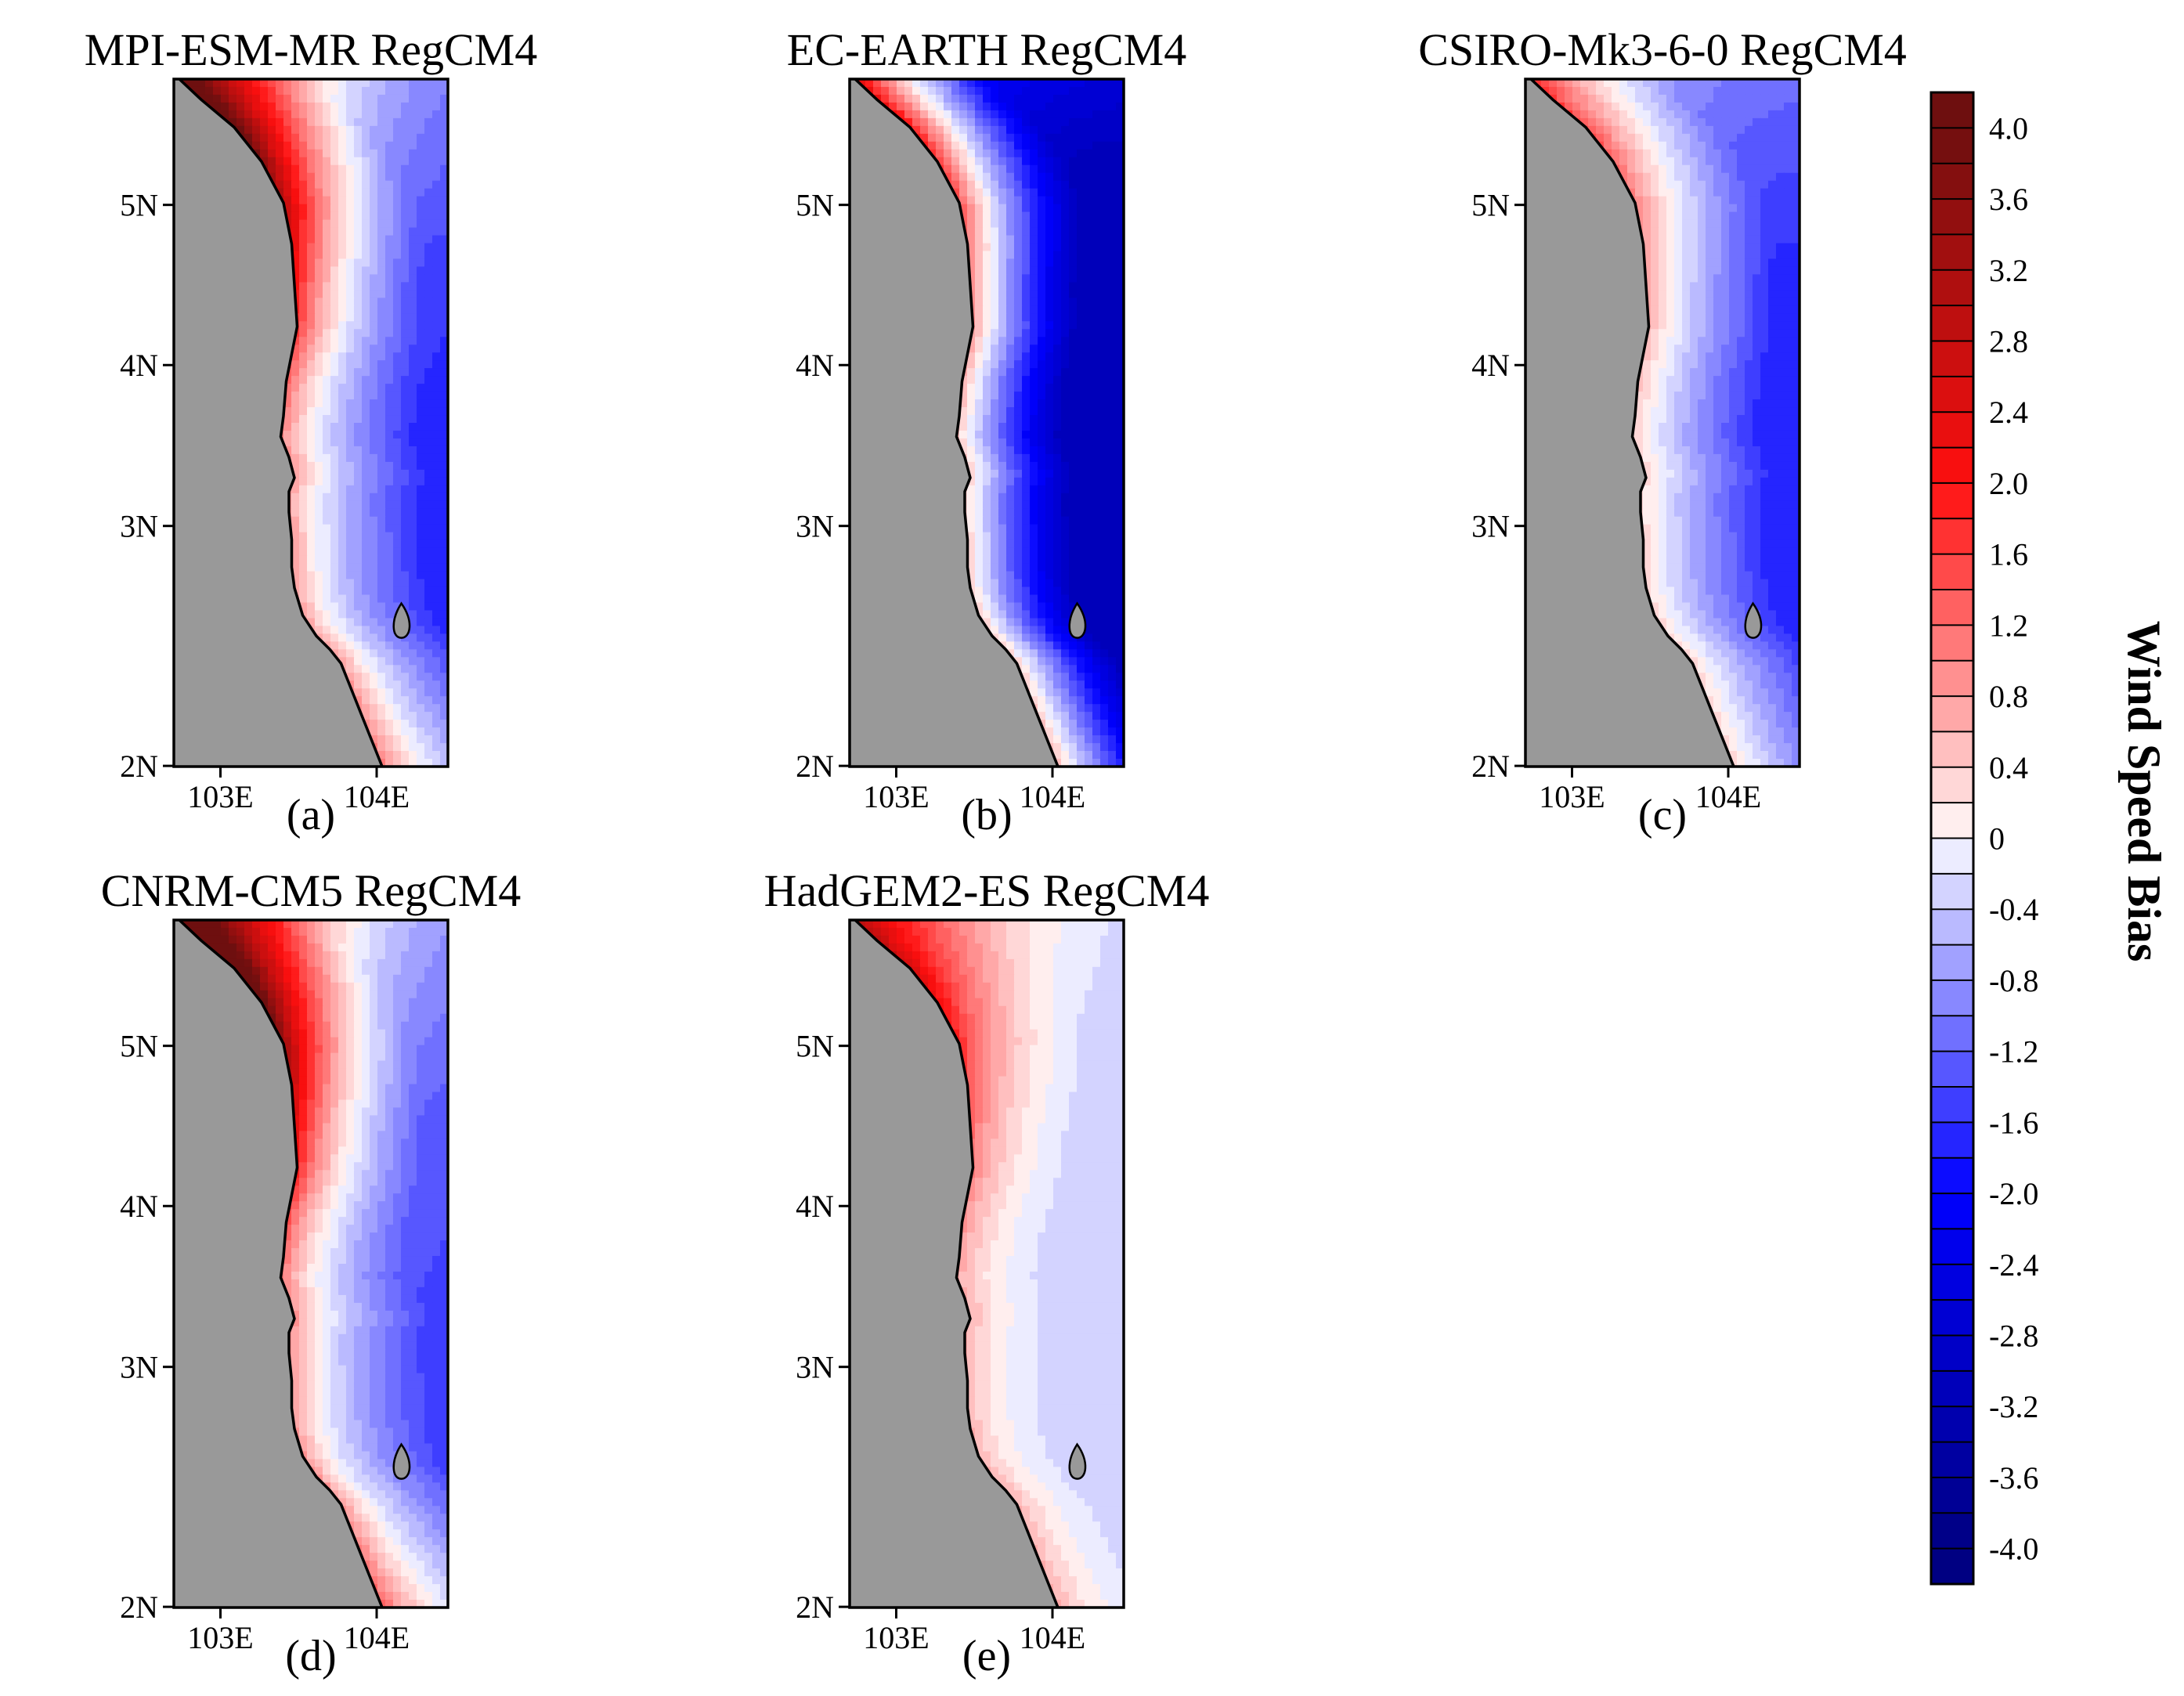  I want to click on panel-title-a: MPI-ESM-MR RegCM4, so click(311, 49).